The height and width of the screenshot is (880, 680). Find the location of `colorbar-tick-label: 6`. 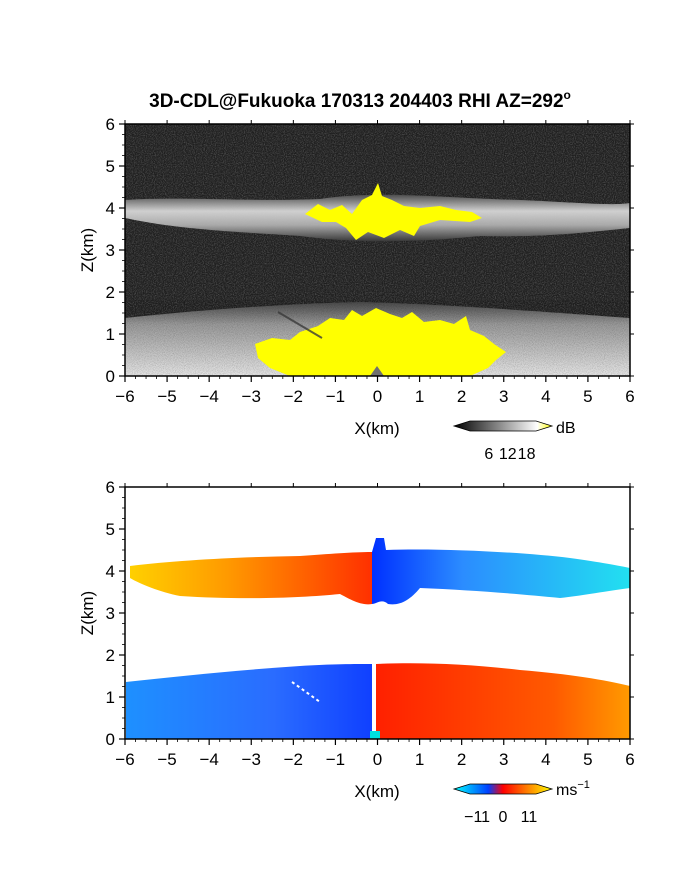

colorbar-tick-label: 6 is located at coordinates (488, 454).